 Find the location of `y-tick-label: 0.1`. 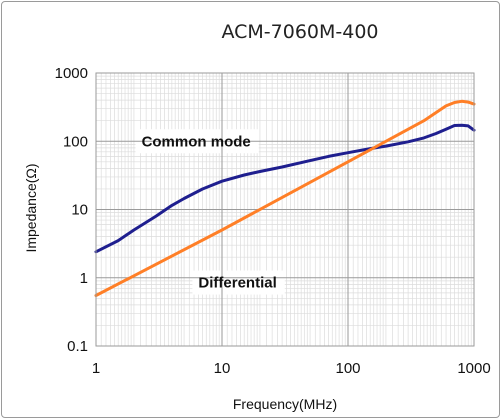

y-tick-label: 0.1 is located at coordinates (77, 346).